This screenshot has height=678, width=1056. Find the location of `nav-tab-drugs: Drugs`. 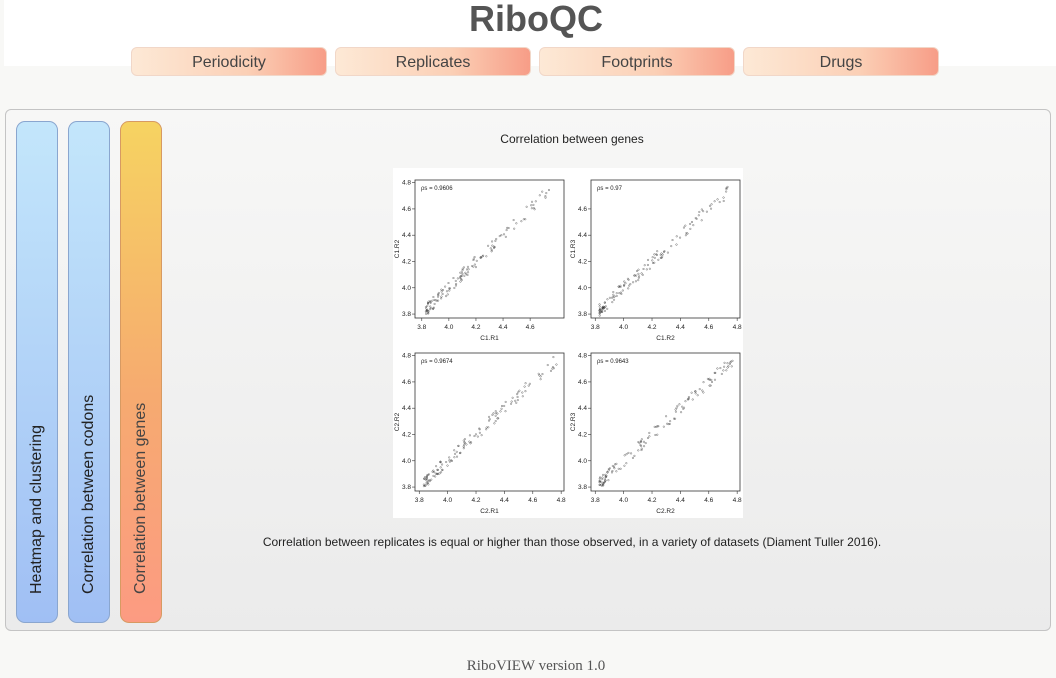

nav-tab-drugs: Drugs is located at coordinates (841, 61).